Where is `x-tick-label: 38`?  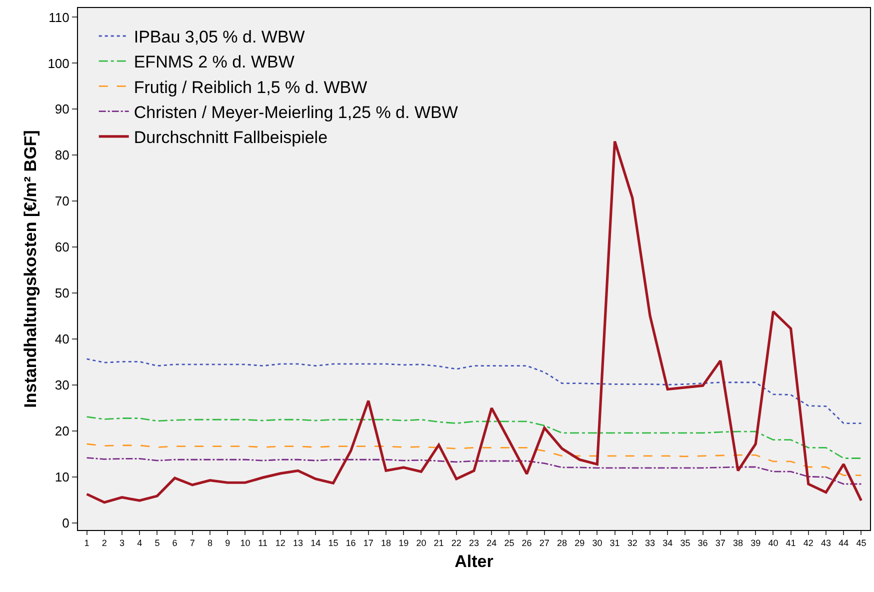
x-tick-label: 38 is located at coordinates (738, 543).